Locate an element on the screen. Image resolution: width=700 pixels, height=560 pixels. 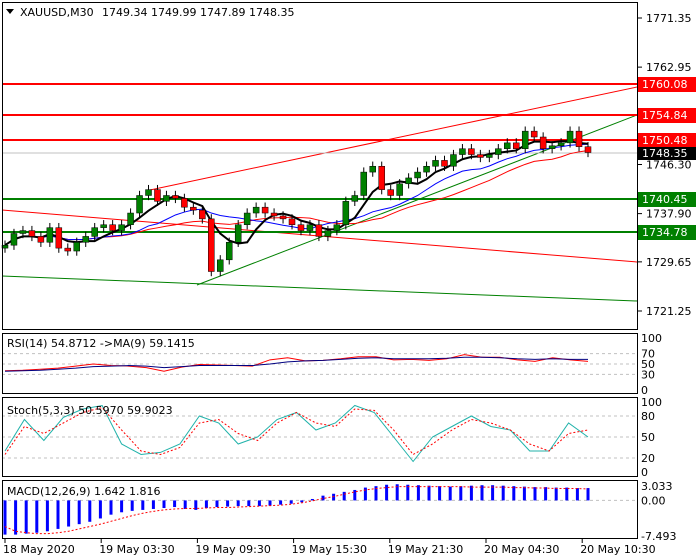
price-tick-label: 1729.65 is located at coordinates (669, 262).